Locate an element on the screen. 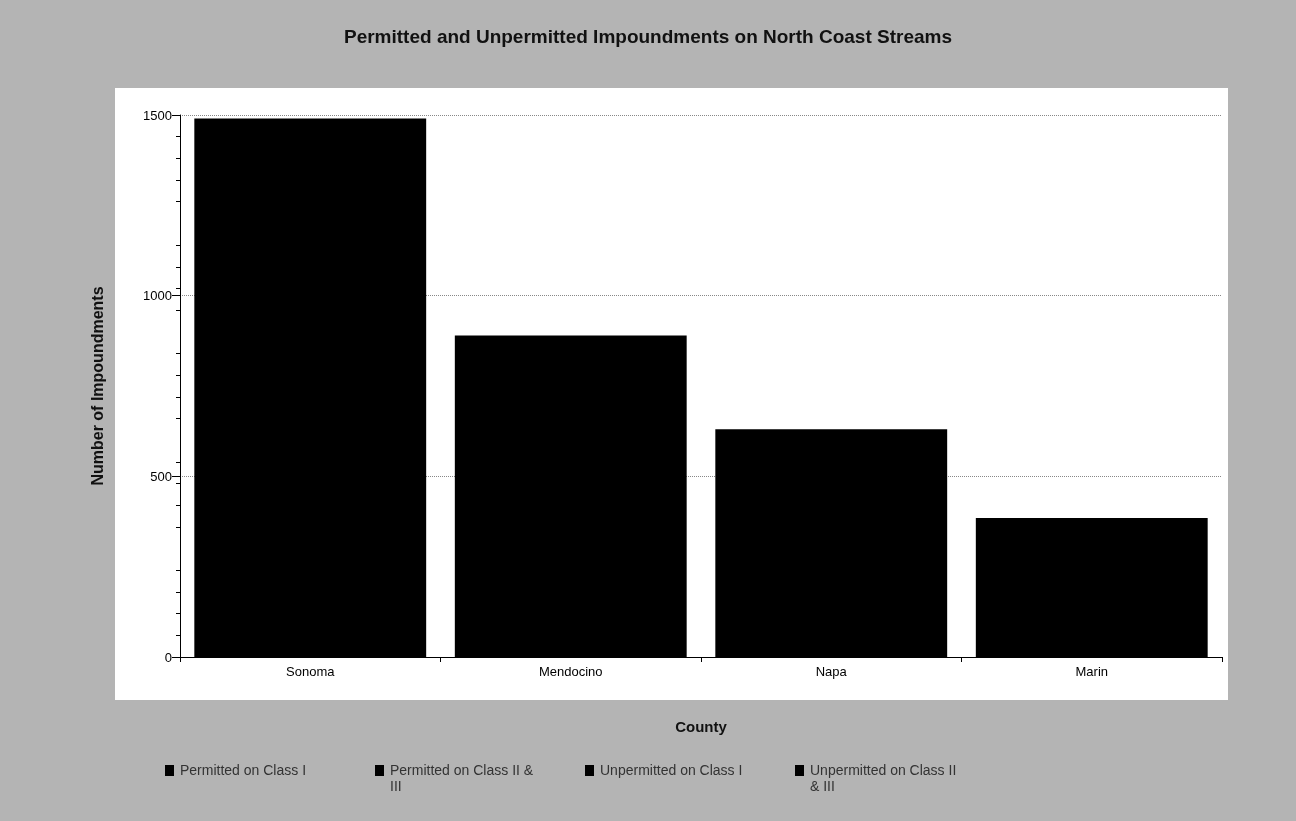  text: Unpermitted on Class II & III is located at coordinates (884, 778).